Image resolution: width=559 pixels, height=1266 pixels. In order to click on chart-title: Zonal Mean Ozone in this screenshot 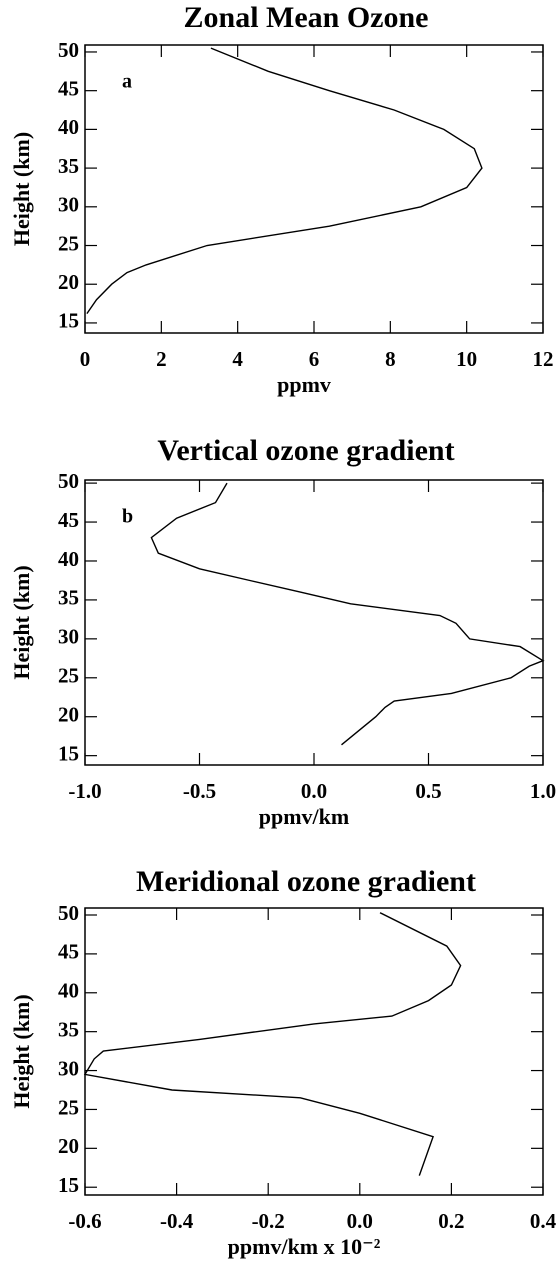, I will do `click(306, 17)`.